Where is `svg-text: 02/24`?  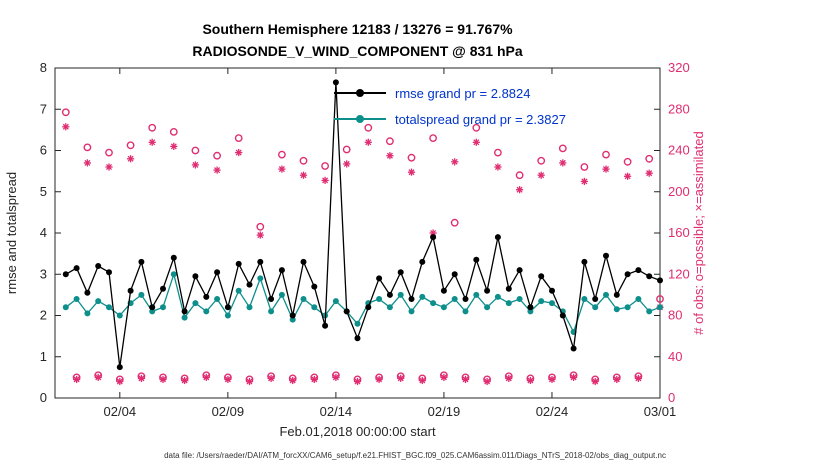
svg-text: 02/24 is located at coordinates (552, 411).